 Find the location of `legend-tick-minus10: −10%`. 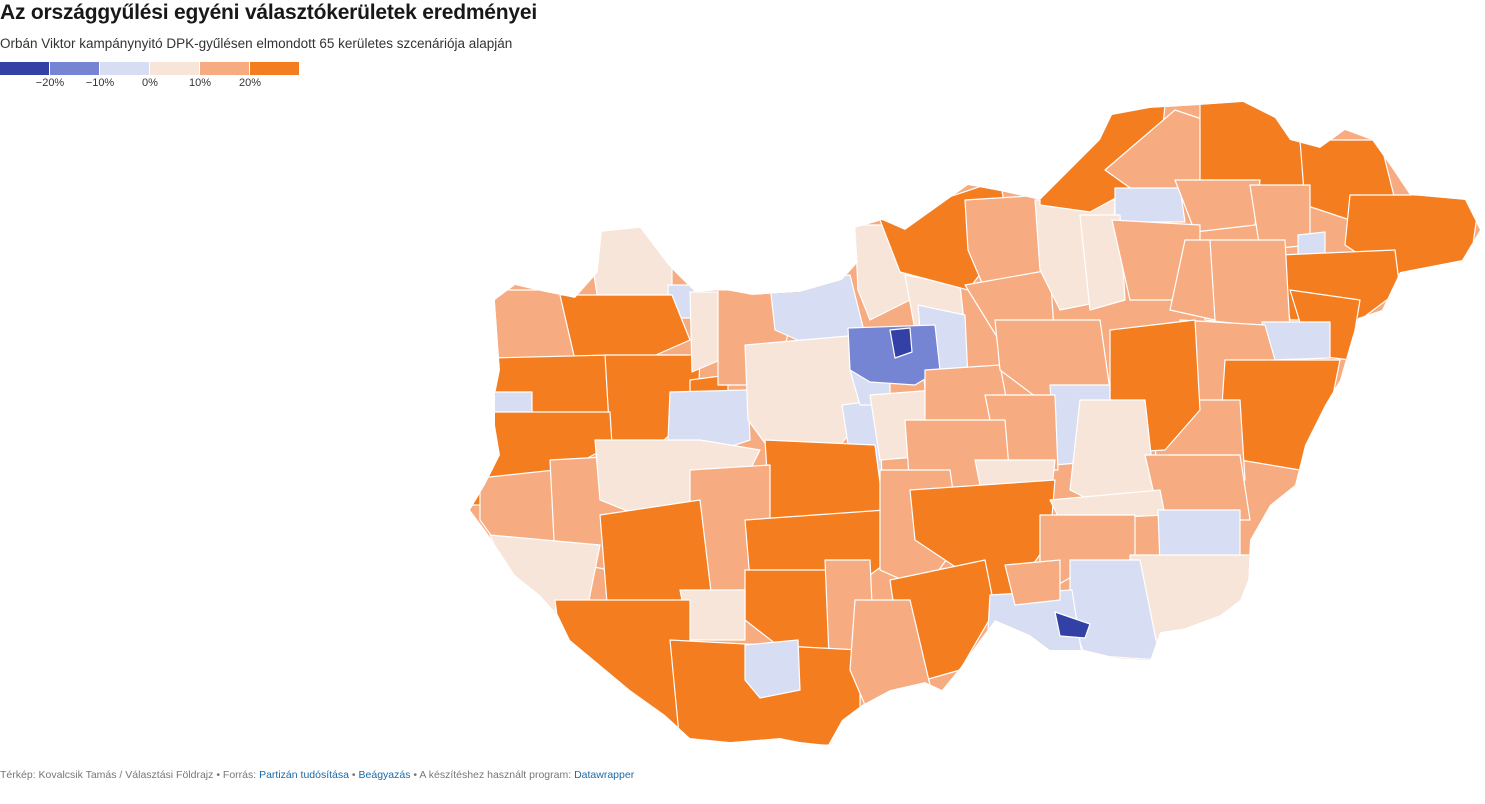

legend-tick-minus10: −10% is located at coordinates (100, 83).